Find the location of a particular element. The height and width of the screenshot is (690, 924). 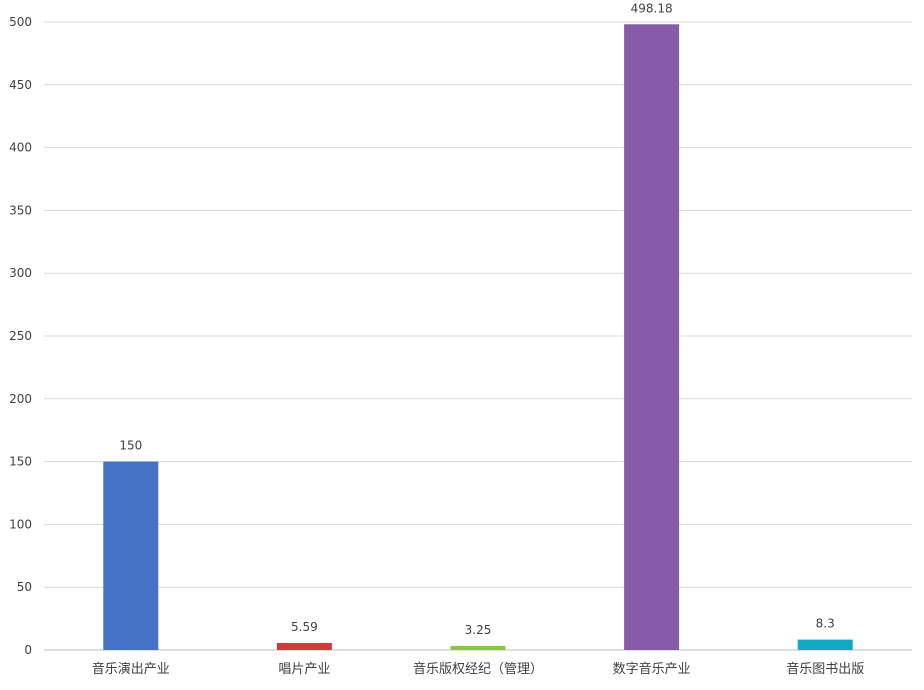

y-tick-label: 150 is located at coordinates (20, 462).